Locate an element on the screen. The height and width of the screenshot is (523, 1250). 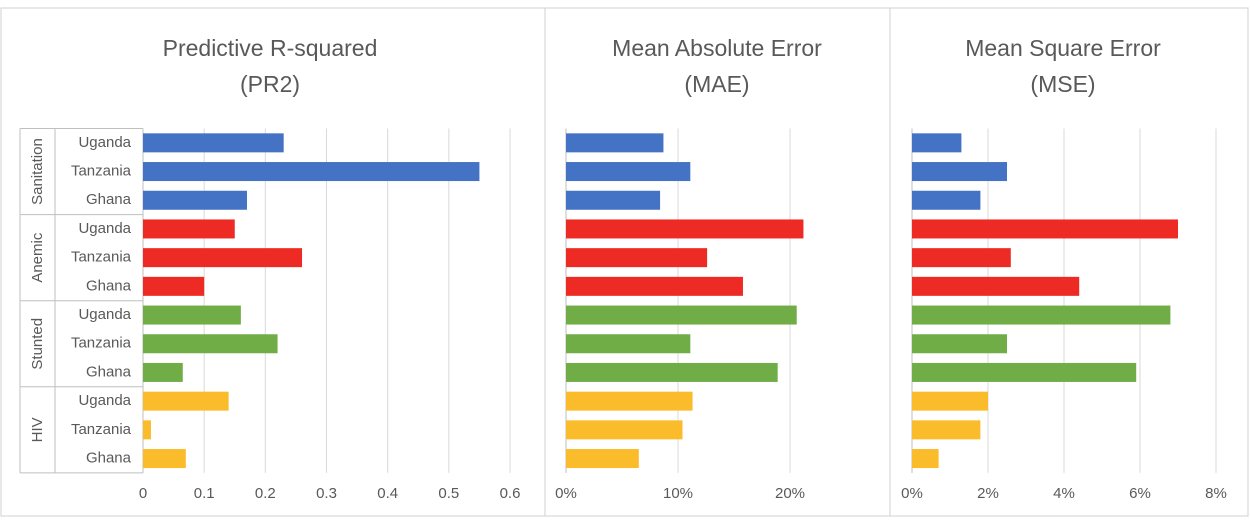
x-tick-label: 0.2 is located at coordinates (265, 493).